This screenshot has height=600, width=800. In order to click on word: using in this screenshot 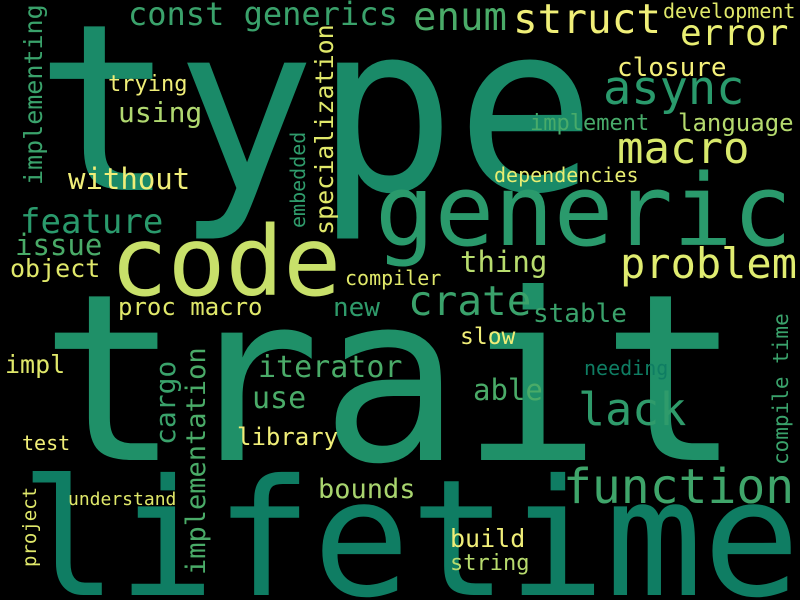, I will do `click(160, 112)`.